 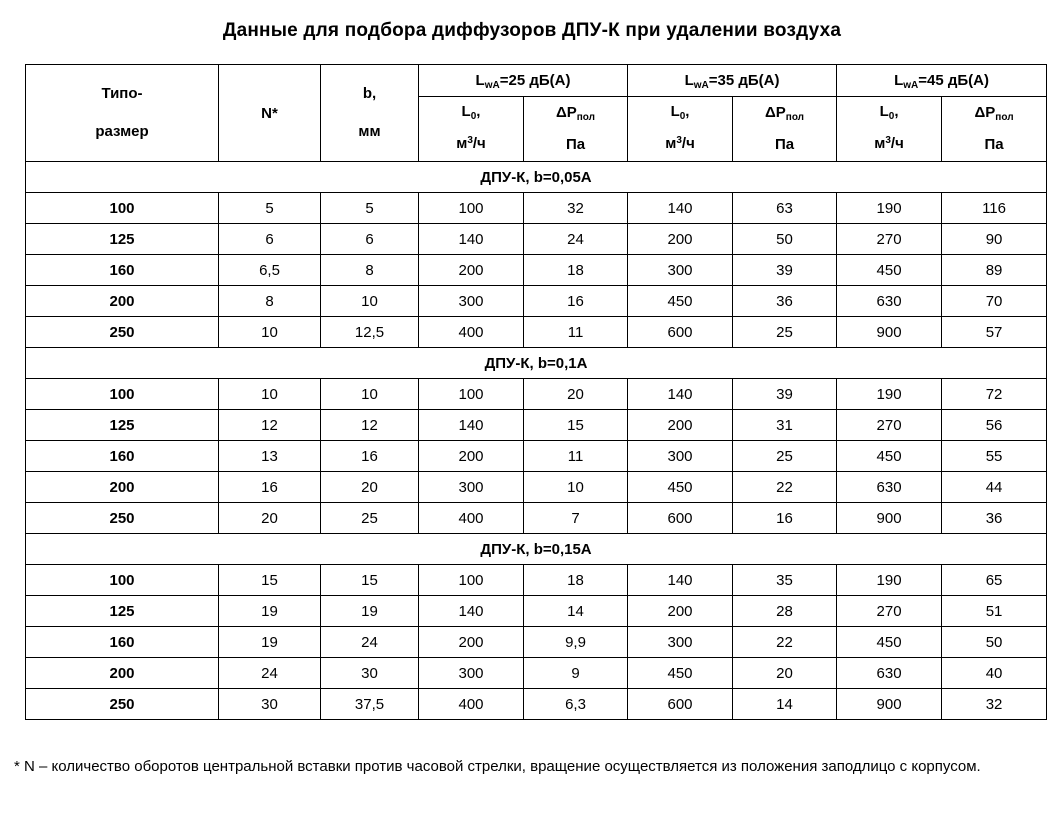 What do you see at coordinates (744, 80) in the screenshot?
I see `lwa-value: =35 дБ(А)` at bounding box center [744, 80].